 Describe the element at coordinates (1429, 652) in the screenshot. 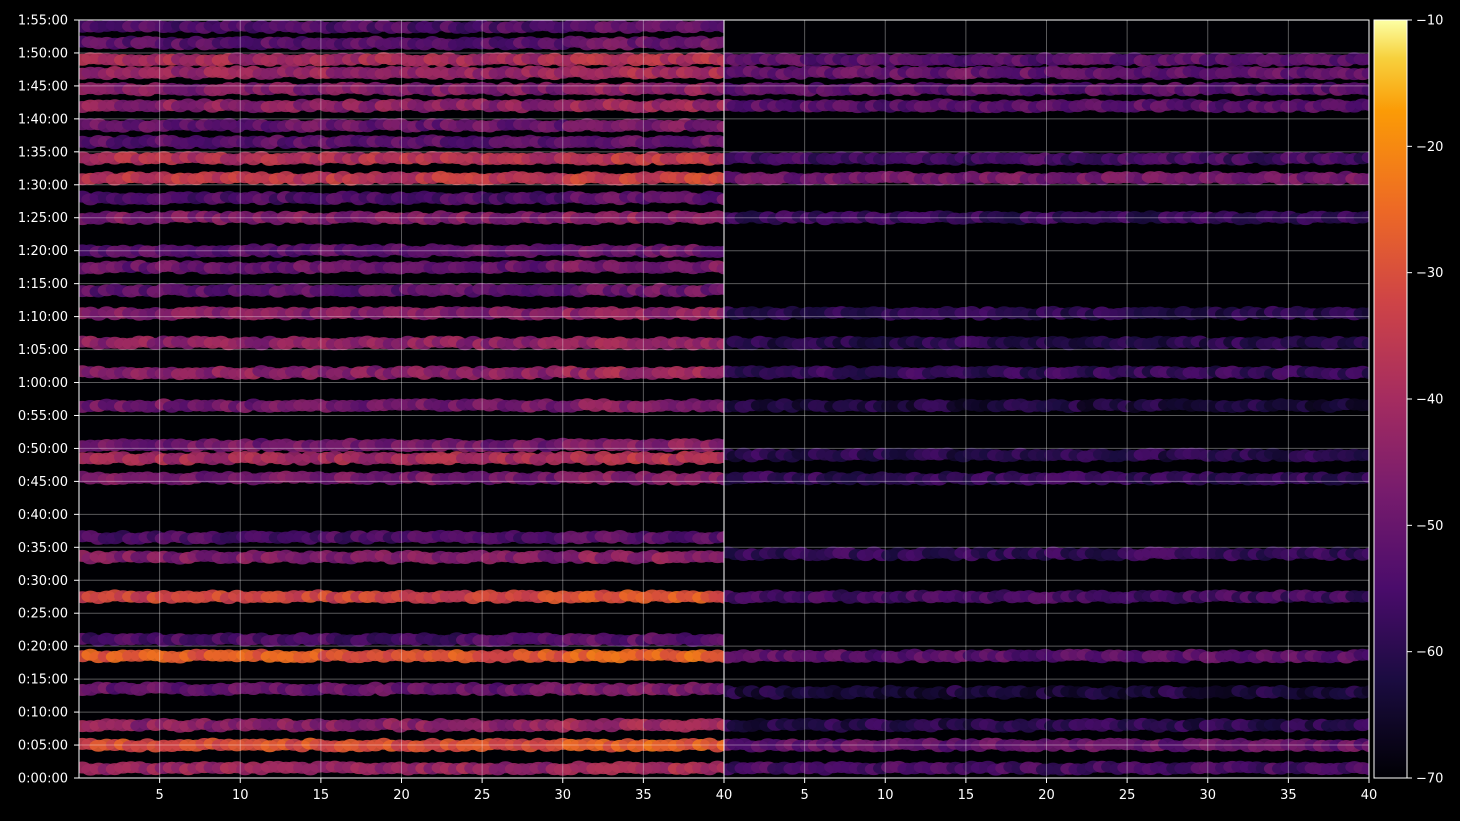

I see `colorbar-tick-label: −60` at that location.